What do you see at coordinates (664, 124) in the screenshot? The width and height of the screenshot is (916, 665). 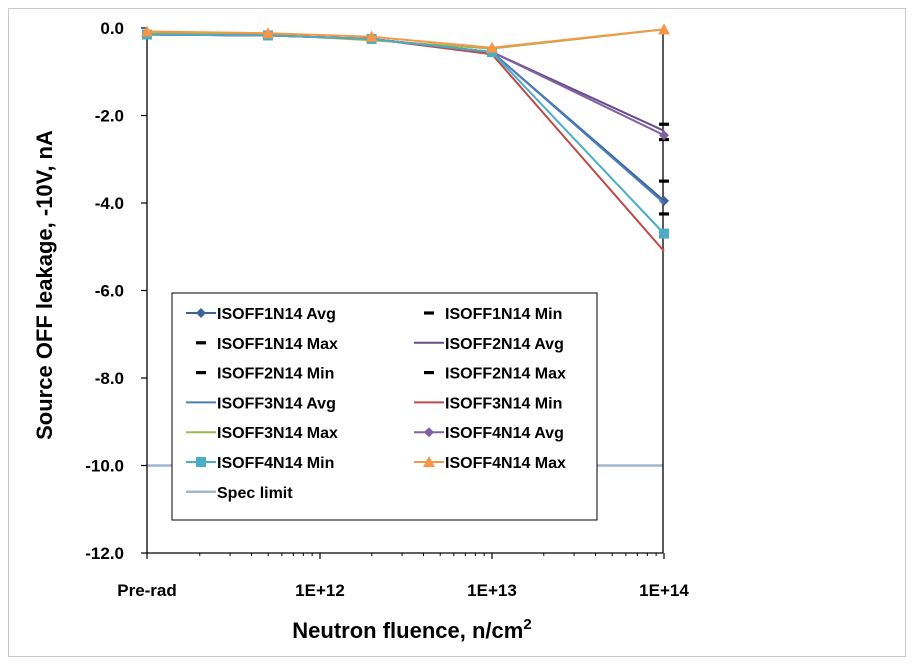 I see `data-point-isoff2n14-max` at bounding box center [664, 124].